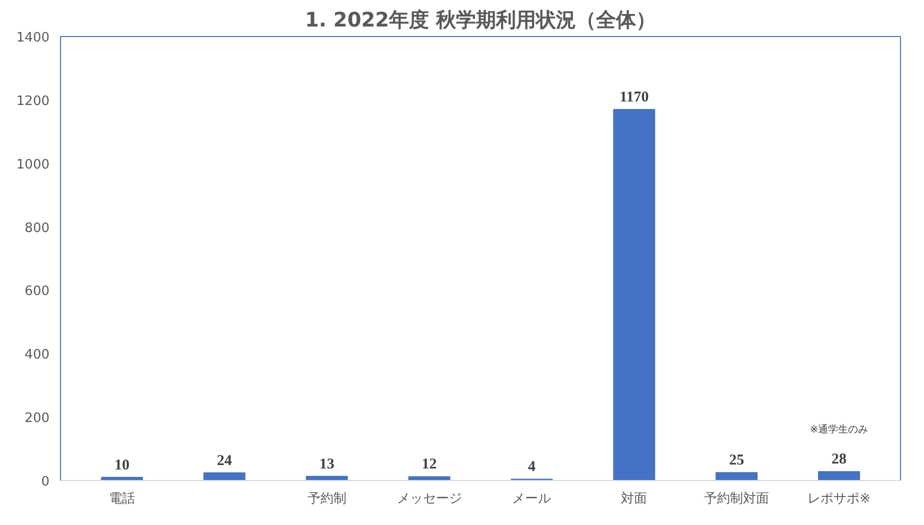 This screenshot has width=924, height=525. I want to click on x-tick-label: メール, so click(532, 499).